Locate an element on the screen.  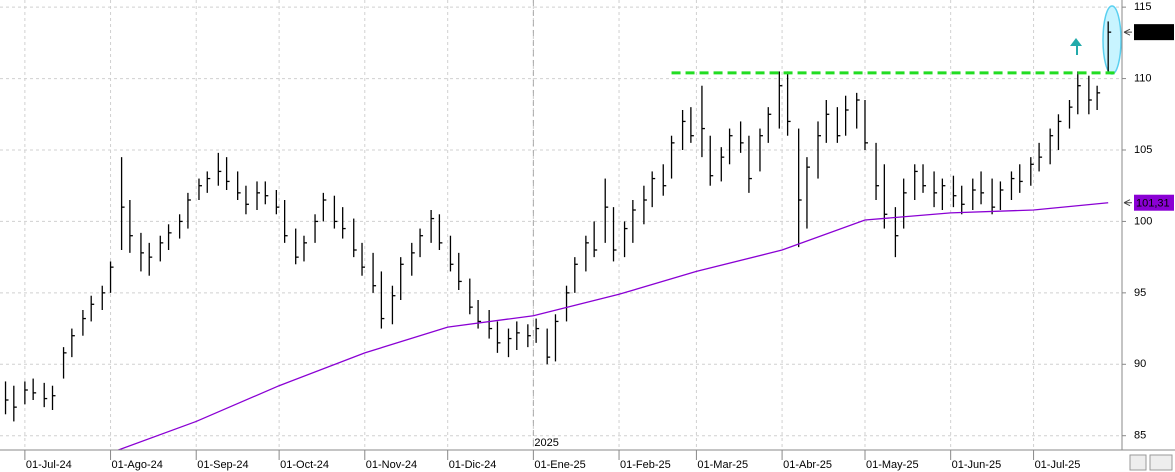
x-tick-label: 01-Feb-25 is located at coordinates (645, 465).